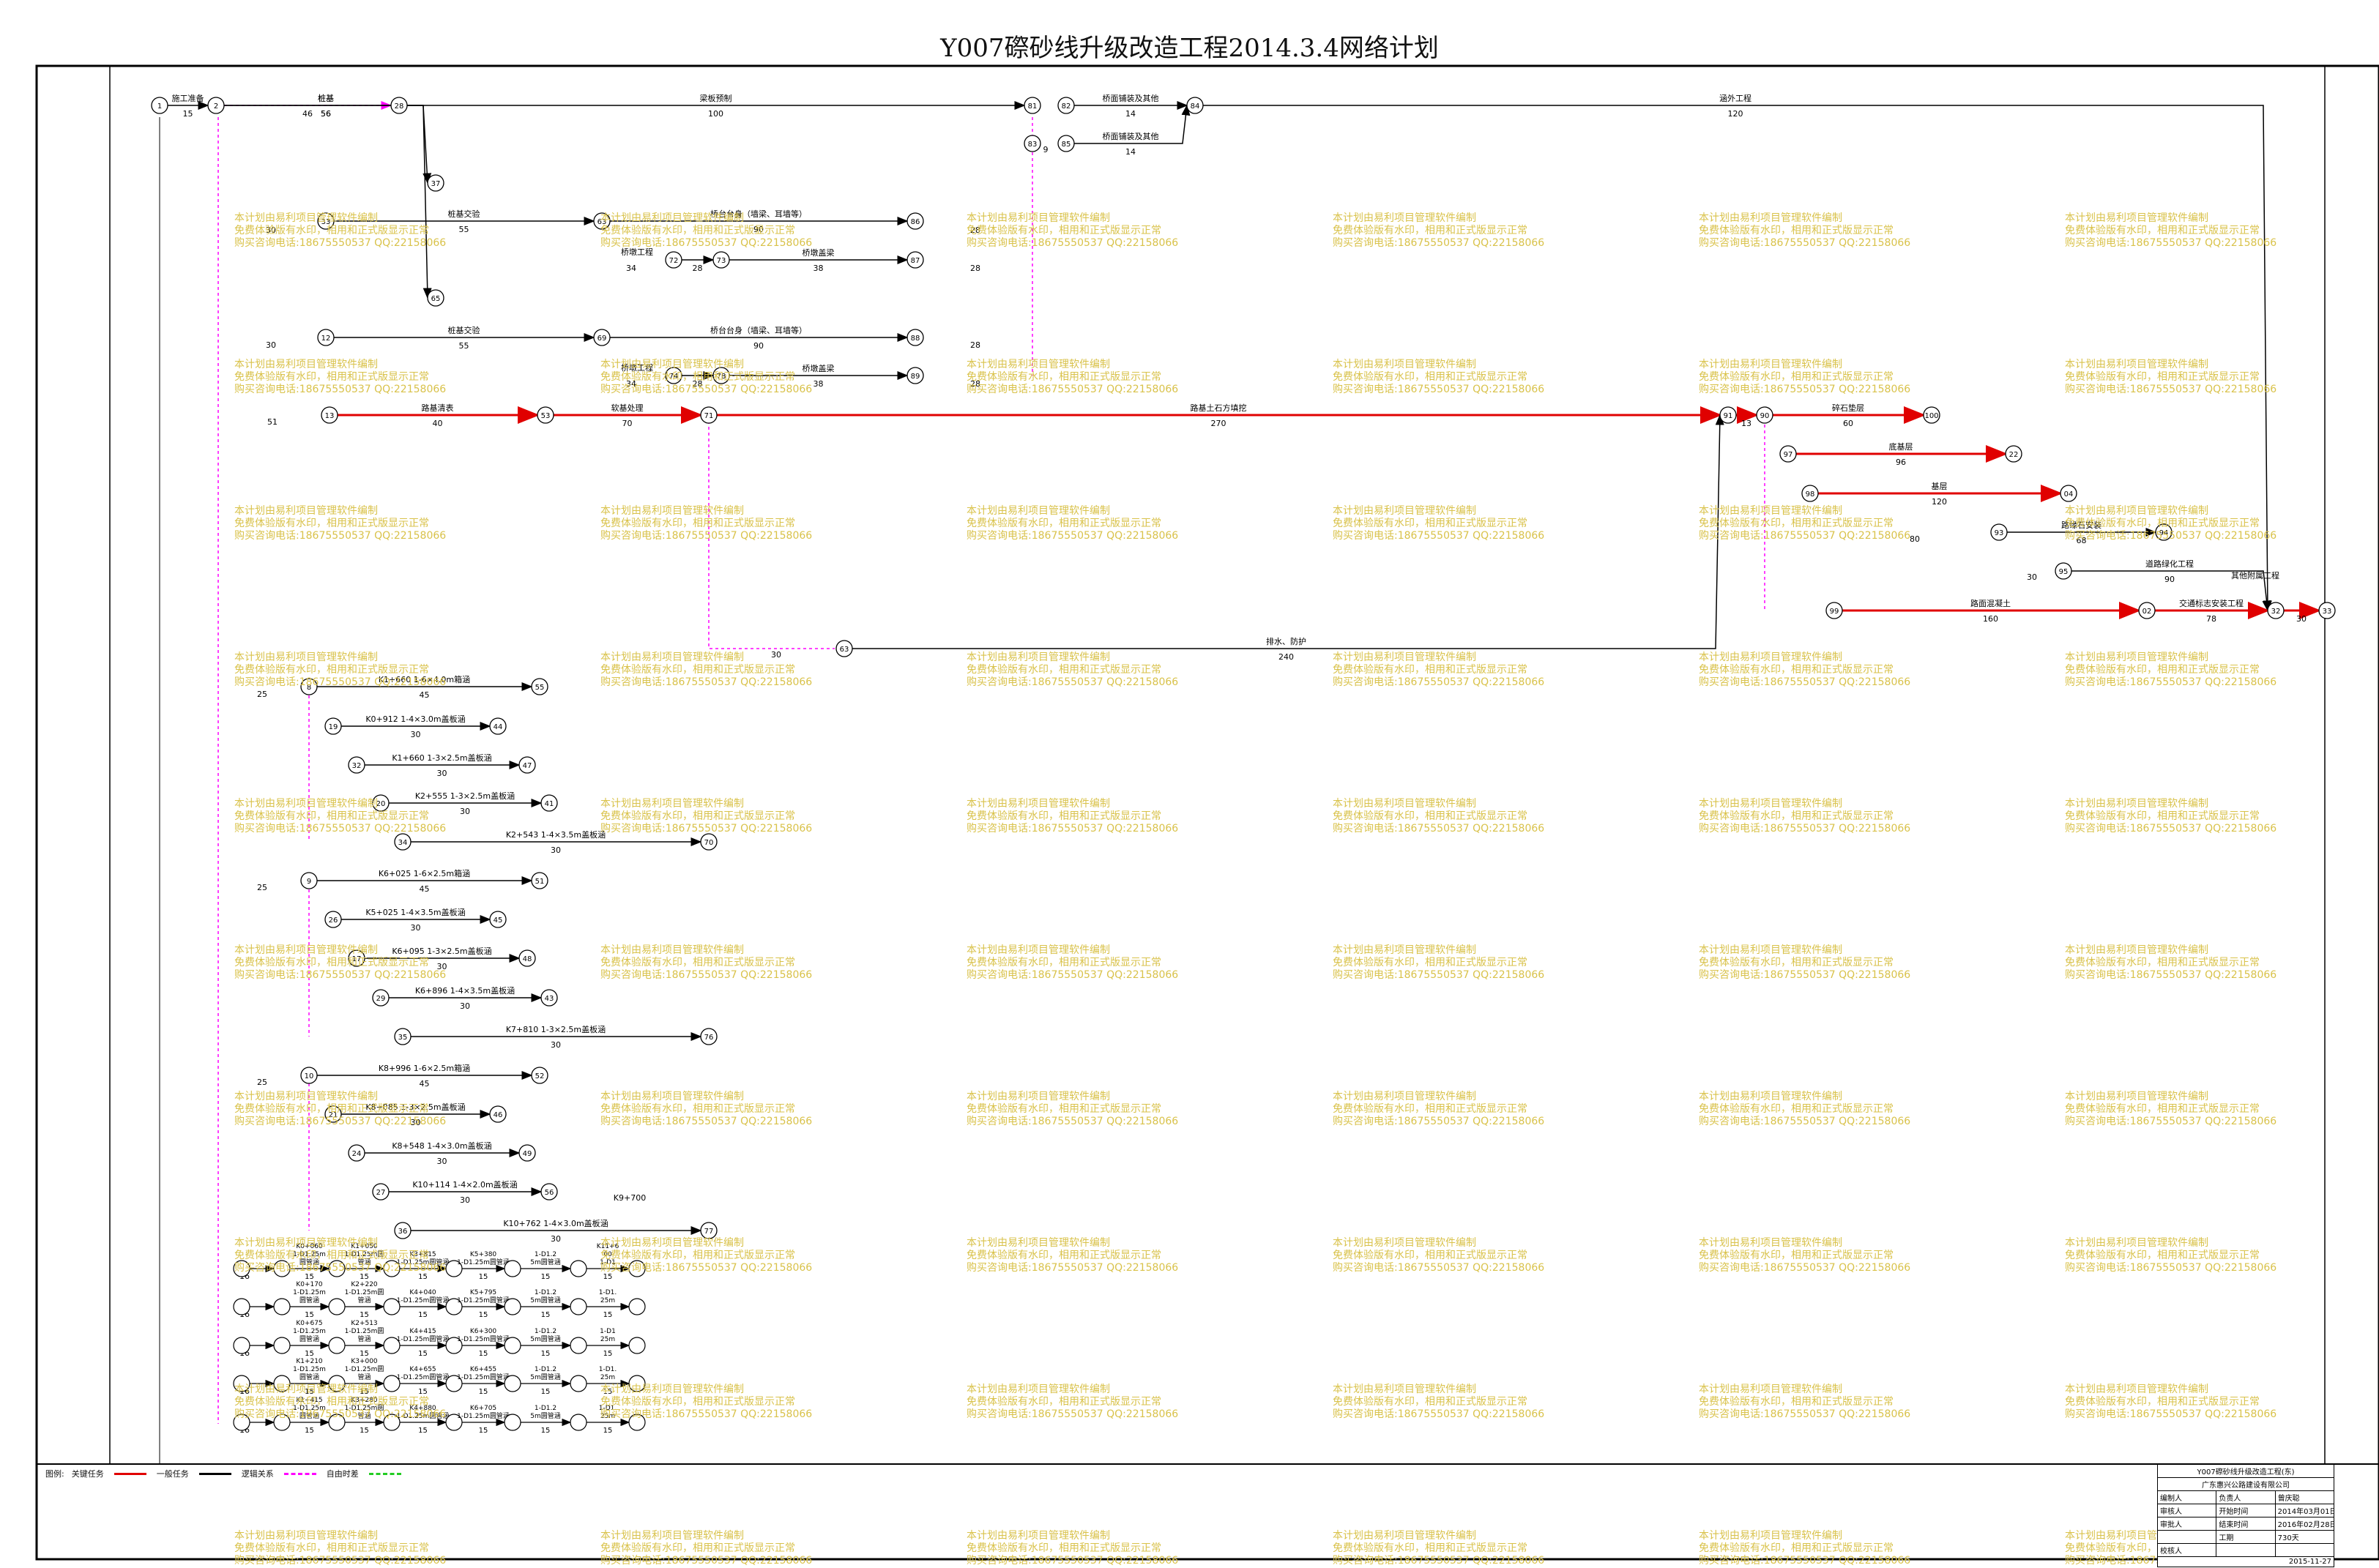 Image resolution: width=2379 pixels, height=1568 pixels. Describe the element at coordinates (1991, 619) in the screenshot. I see `edge-duration: 160` at that location.